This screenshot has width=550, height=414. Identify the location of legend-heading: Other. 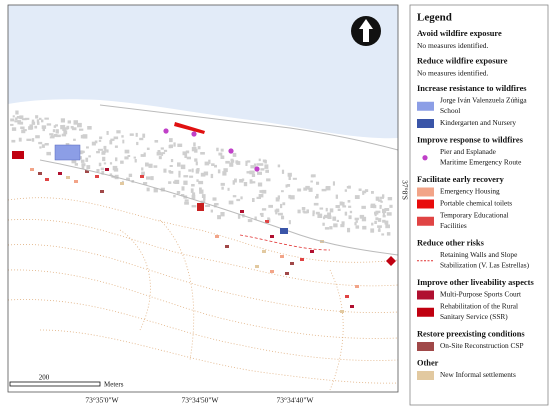
(428, 362).